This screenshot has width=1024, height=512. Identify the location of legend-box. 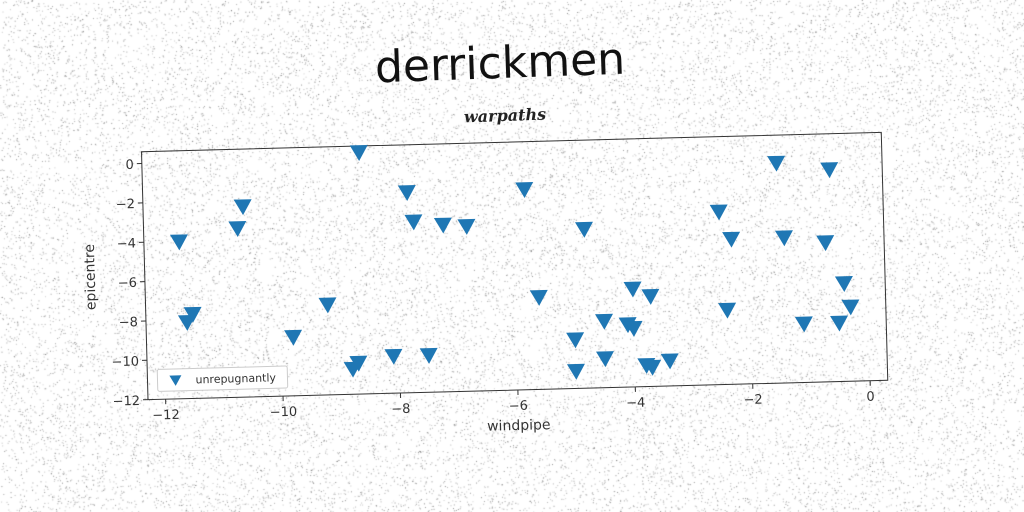
(222, 378).